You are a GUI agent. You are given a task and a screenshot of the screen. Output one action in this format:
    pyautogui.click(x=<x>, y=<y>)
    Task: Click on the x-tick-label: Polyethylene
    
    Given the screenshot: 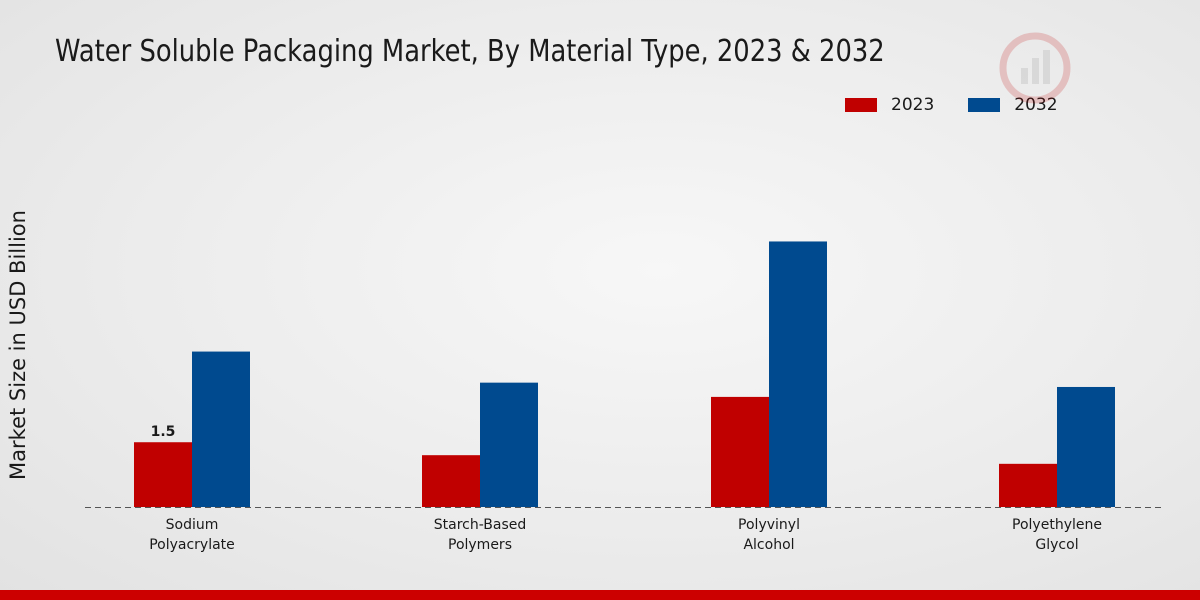 What is the action you would take?
    pyautogui.click(x=1057, y=525)
    